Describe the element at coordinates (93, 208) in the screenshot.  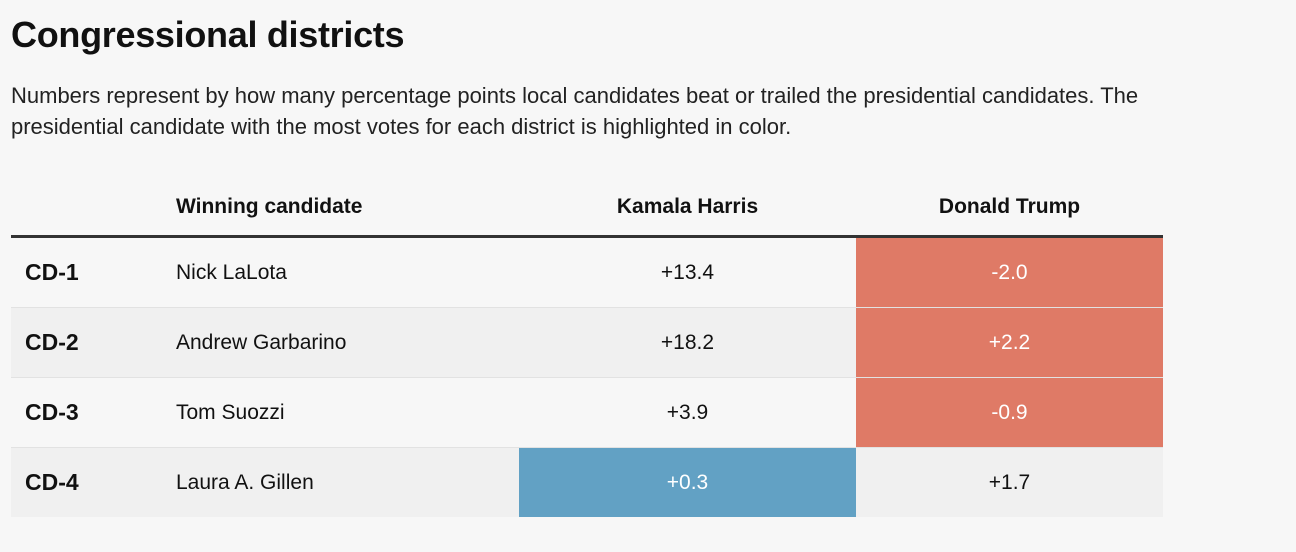
I see `header-district` at that location.